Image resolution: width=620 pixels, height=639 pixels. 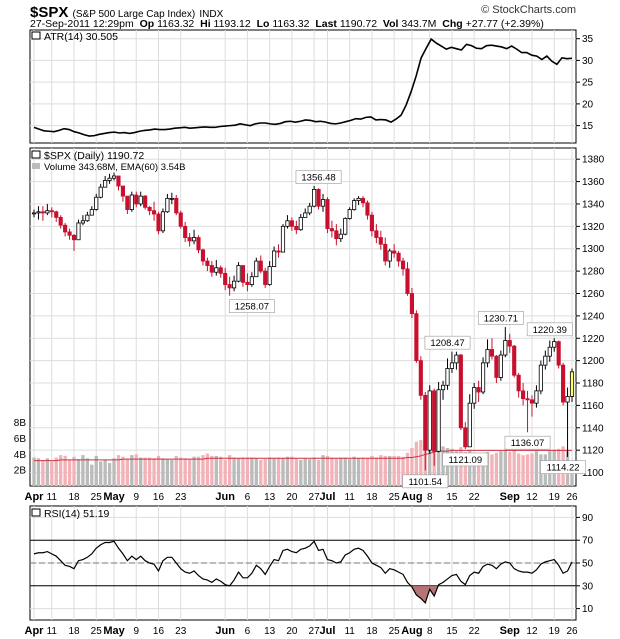 I want to click on price-x-label: 25, so click(x=395, y=497).